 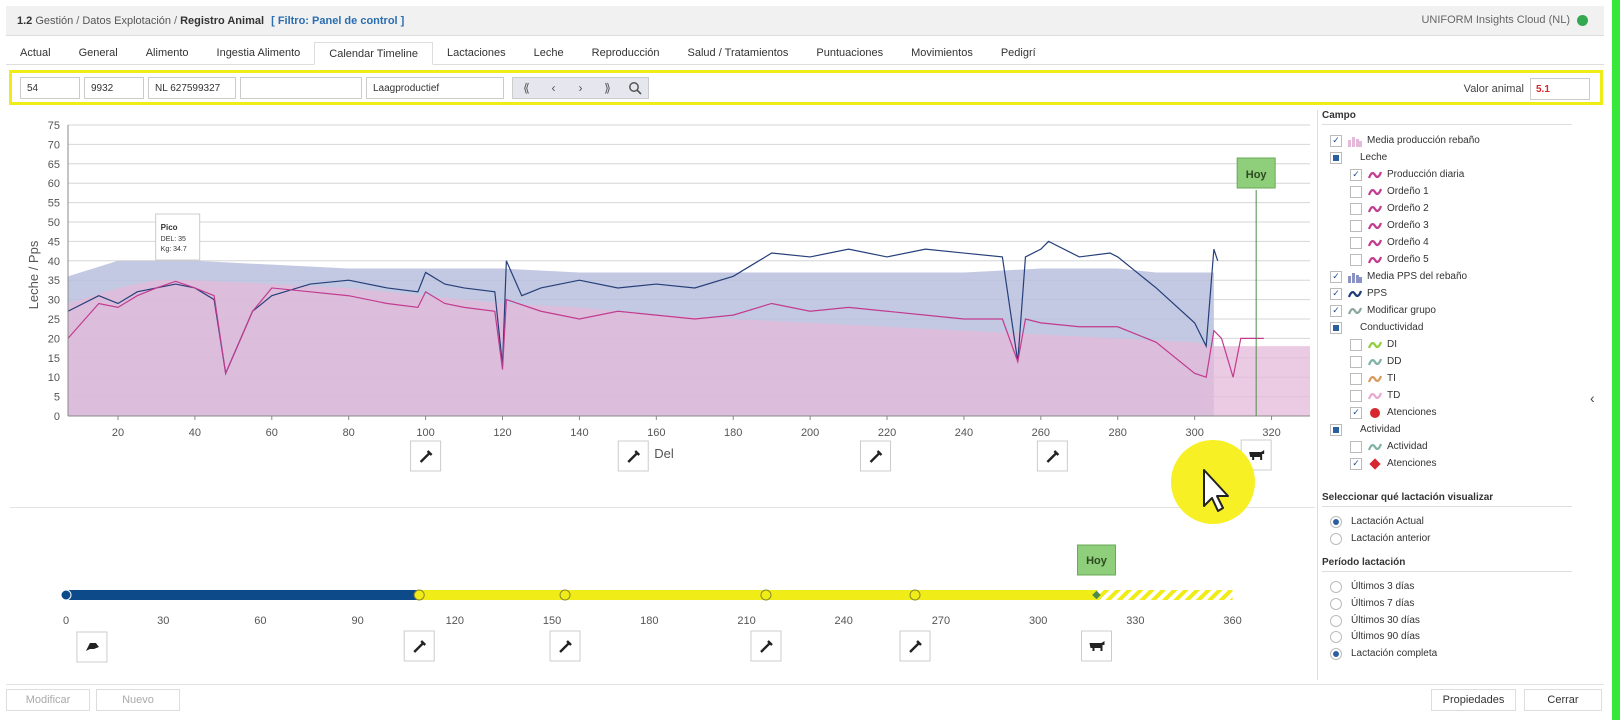 I want to click on radio-ultimos-30: Últimos 30 días, so click(x=1375, y=620).